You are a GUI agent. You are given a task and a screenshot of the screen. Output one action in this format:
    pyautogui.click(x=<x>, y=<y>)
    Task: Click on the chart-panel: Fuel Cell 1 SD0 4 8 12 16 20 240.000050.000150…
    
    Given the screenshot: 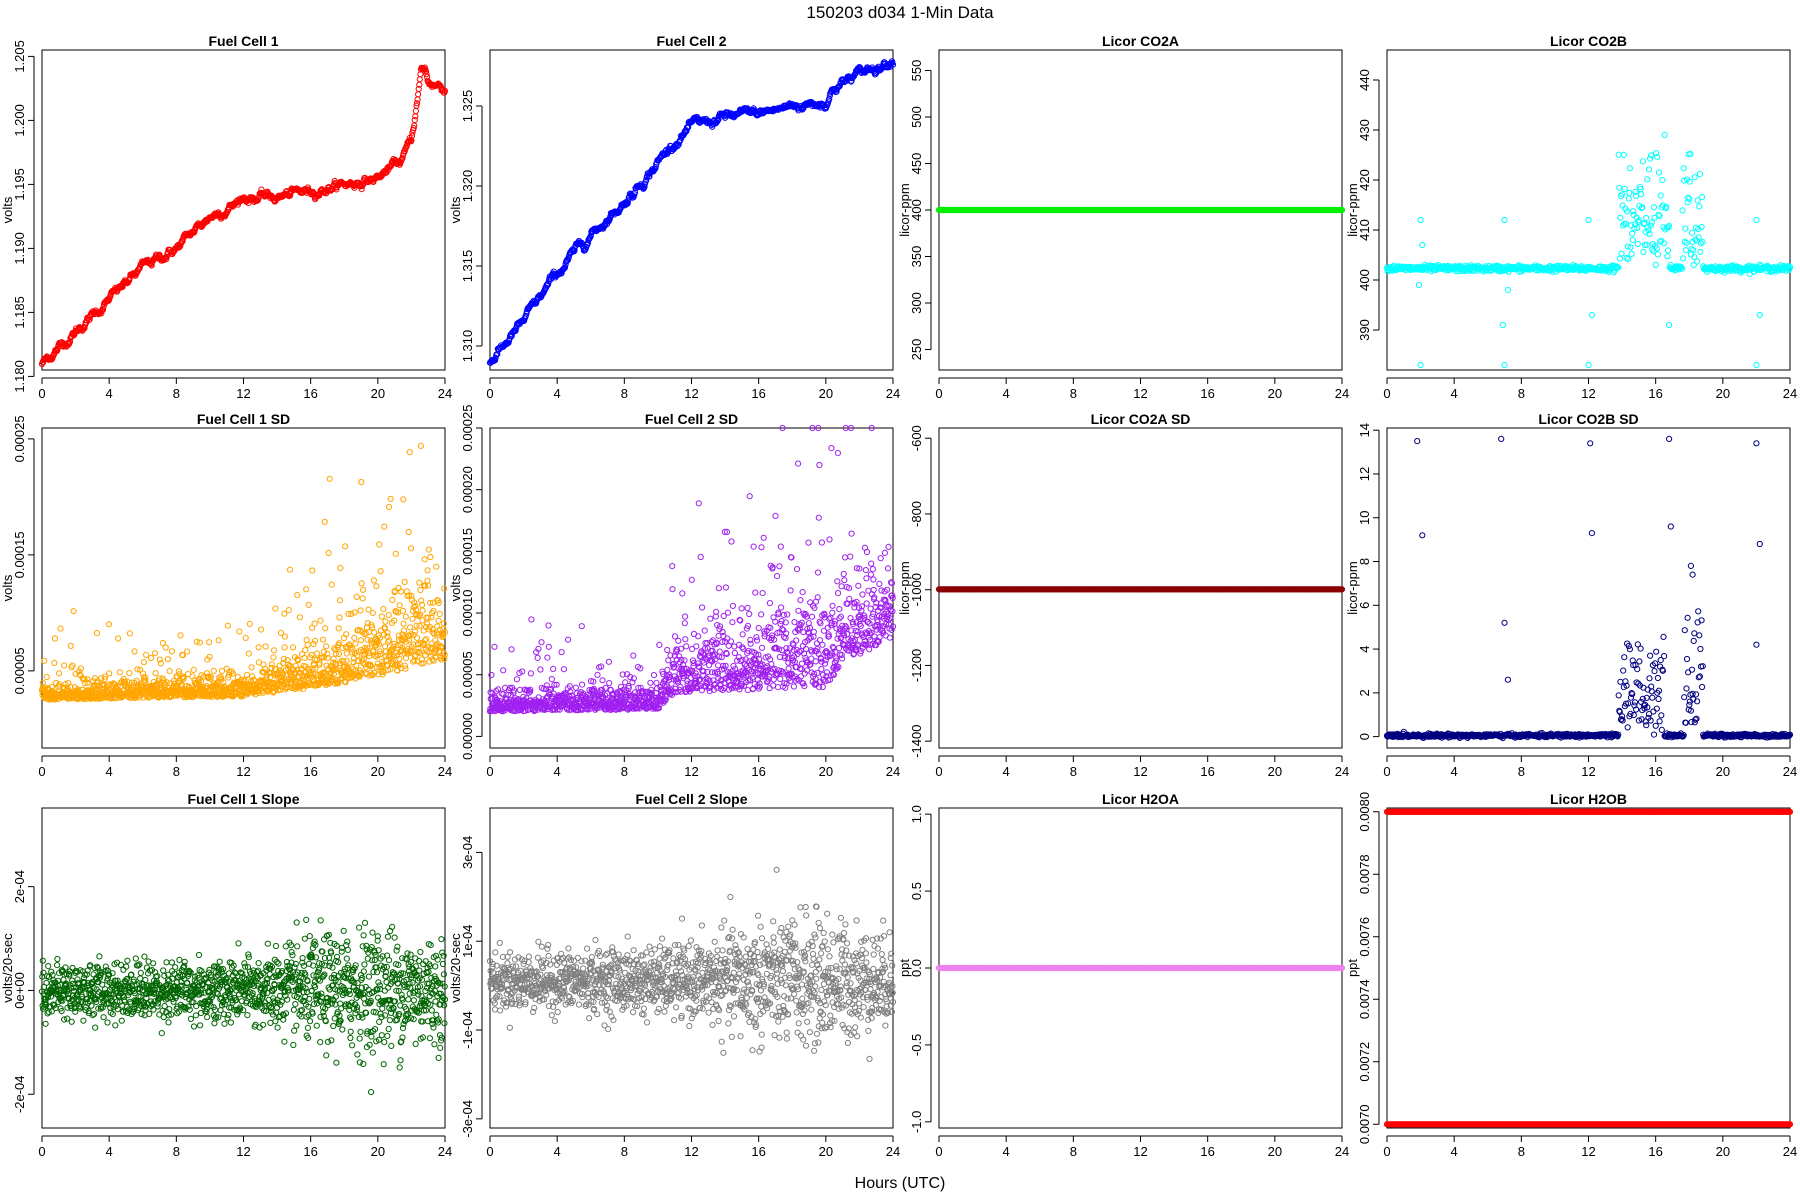 What is the action you would take?
    pyautogui.click(x=226, y=595)
    